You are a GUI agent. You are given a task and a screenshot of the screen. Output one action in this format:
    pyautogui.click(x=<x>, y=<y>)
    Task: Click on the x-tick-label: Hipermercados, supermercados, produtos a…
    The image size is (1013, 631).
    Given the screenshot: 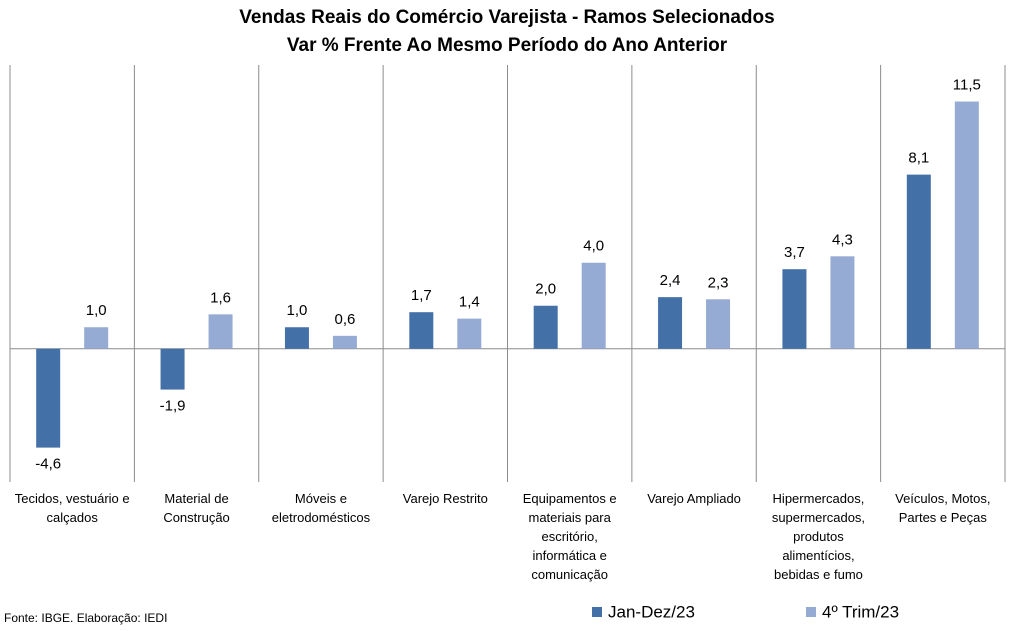 What is the action you would take?
    pyautogui.click(x=818, y=536)
    